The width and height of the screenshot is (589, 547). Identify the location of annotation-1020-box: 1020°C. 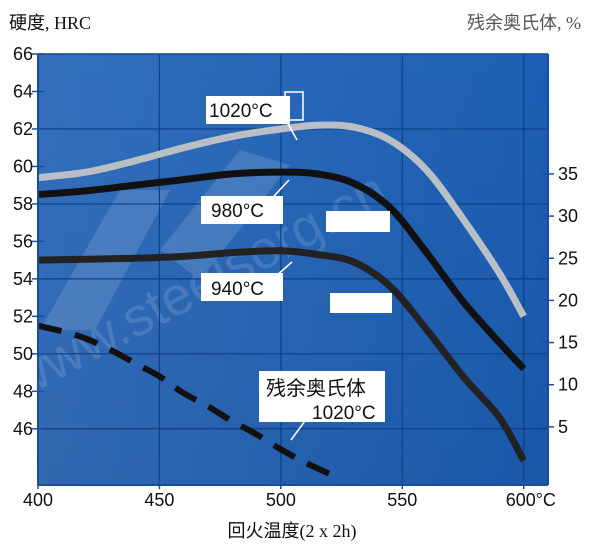
(255, 116).